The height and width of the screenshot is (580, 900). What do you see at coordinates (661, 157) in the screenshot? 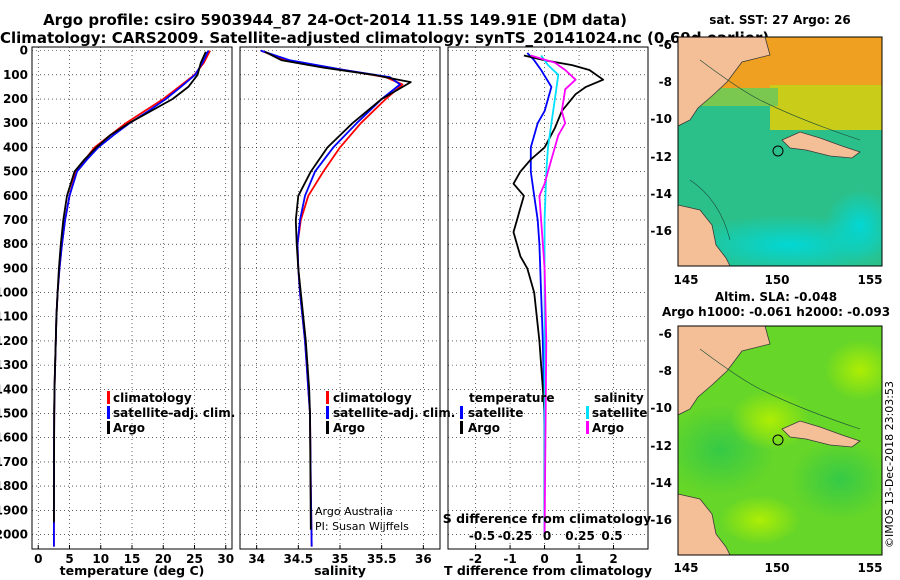
I see `sst-lat-tick: -12` at bounding box center [661, 157].